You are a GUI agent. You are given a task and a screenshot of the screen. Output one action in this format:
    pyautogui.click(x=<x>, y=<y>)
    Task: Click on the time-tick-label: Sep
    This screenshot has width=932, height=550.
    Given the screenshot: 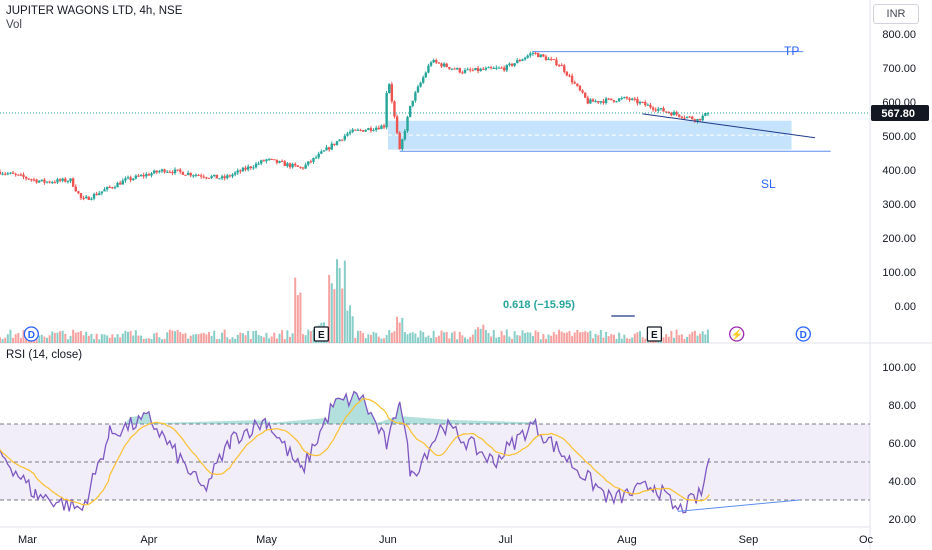 What is the action you would take?
    pyautogui.click(x=749, y=540)
    